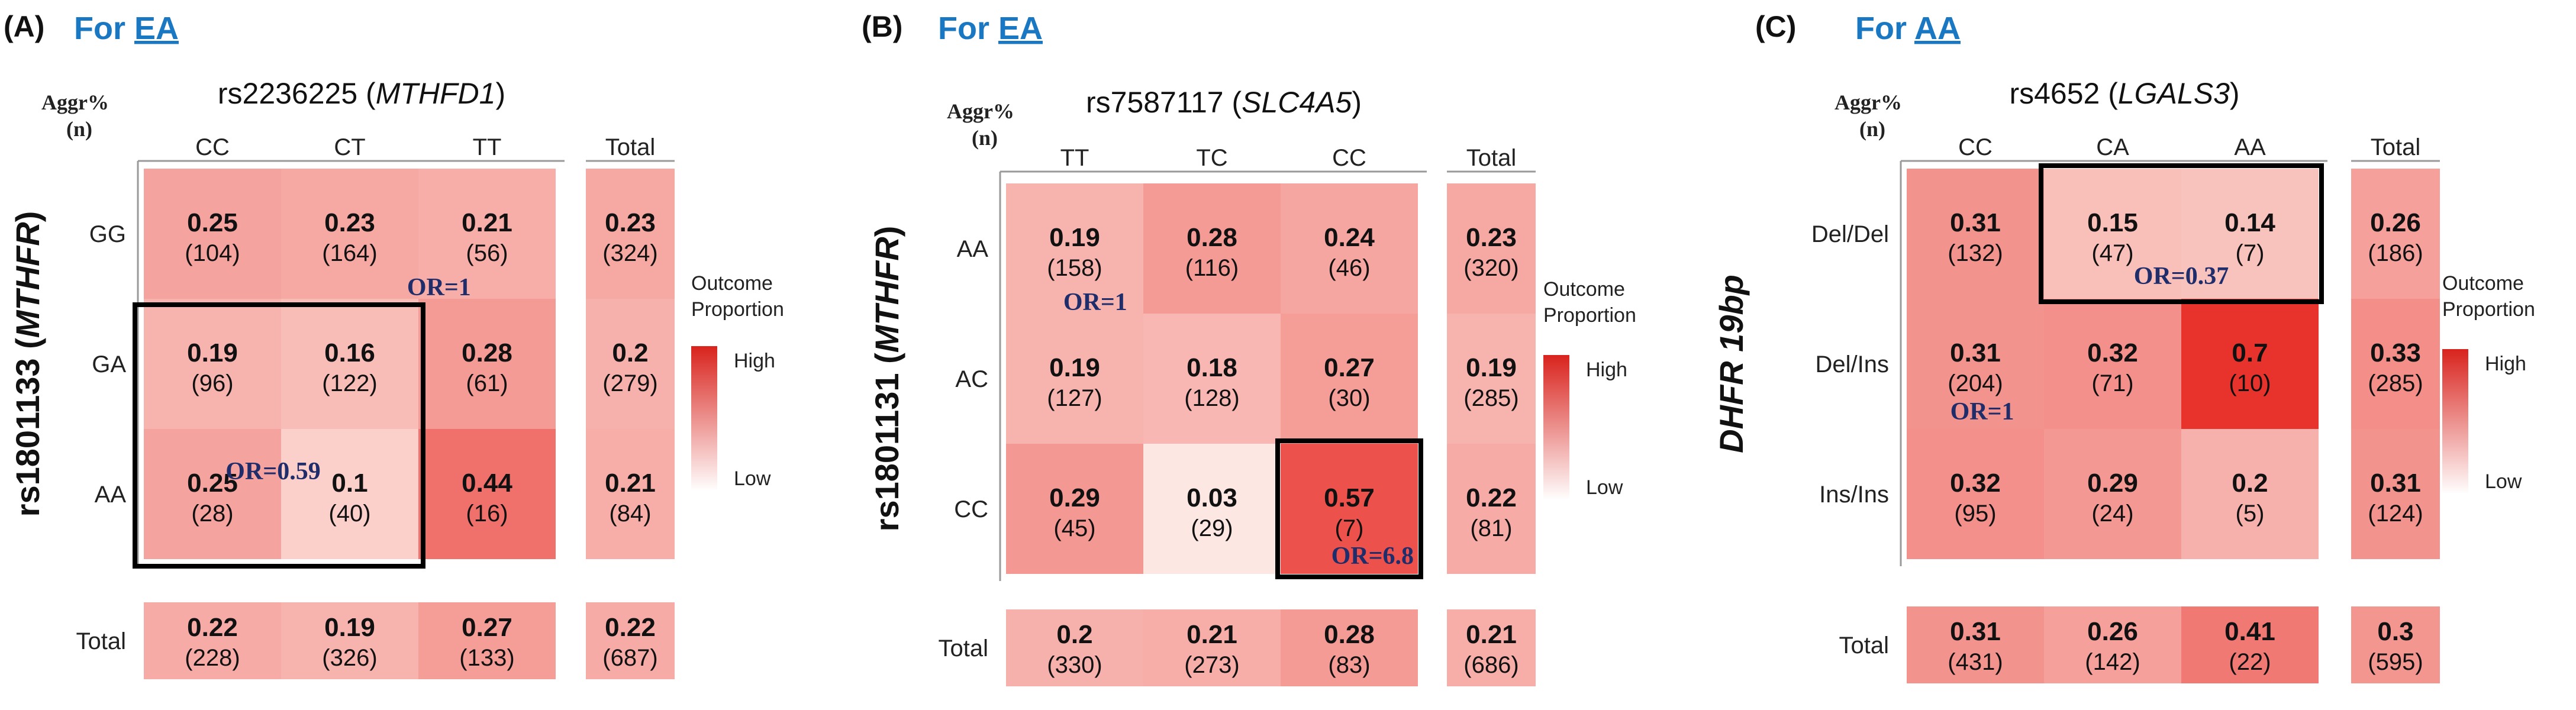 This screenshot has height=710, width=2576. I want to click on heatmap-cell-count: (10), so click(2250, 383).